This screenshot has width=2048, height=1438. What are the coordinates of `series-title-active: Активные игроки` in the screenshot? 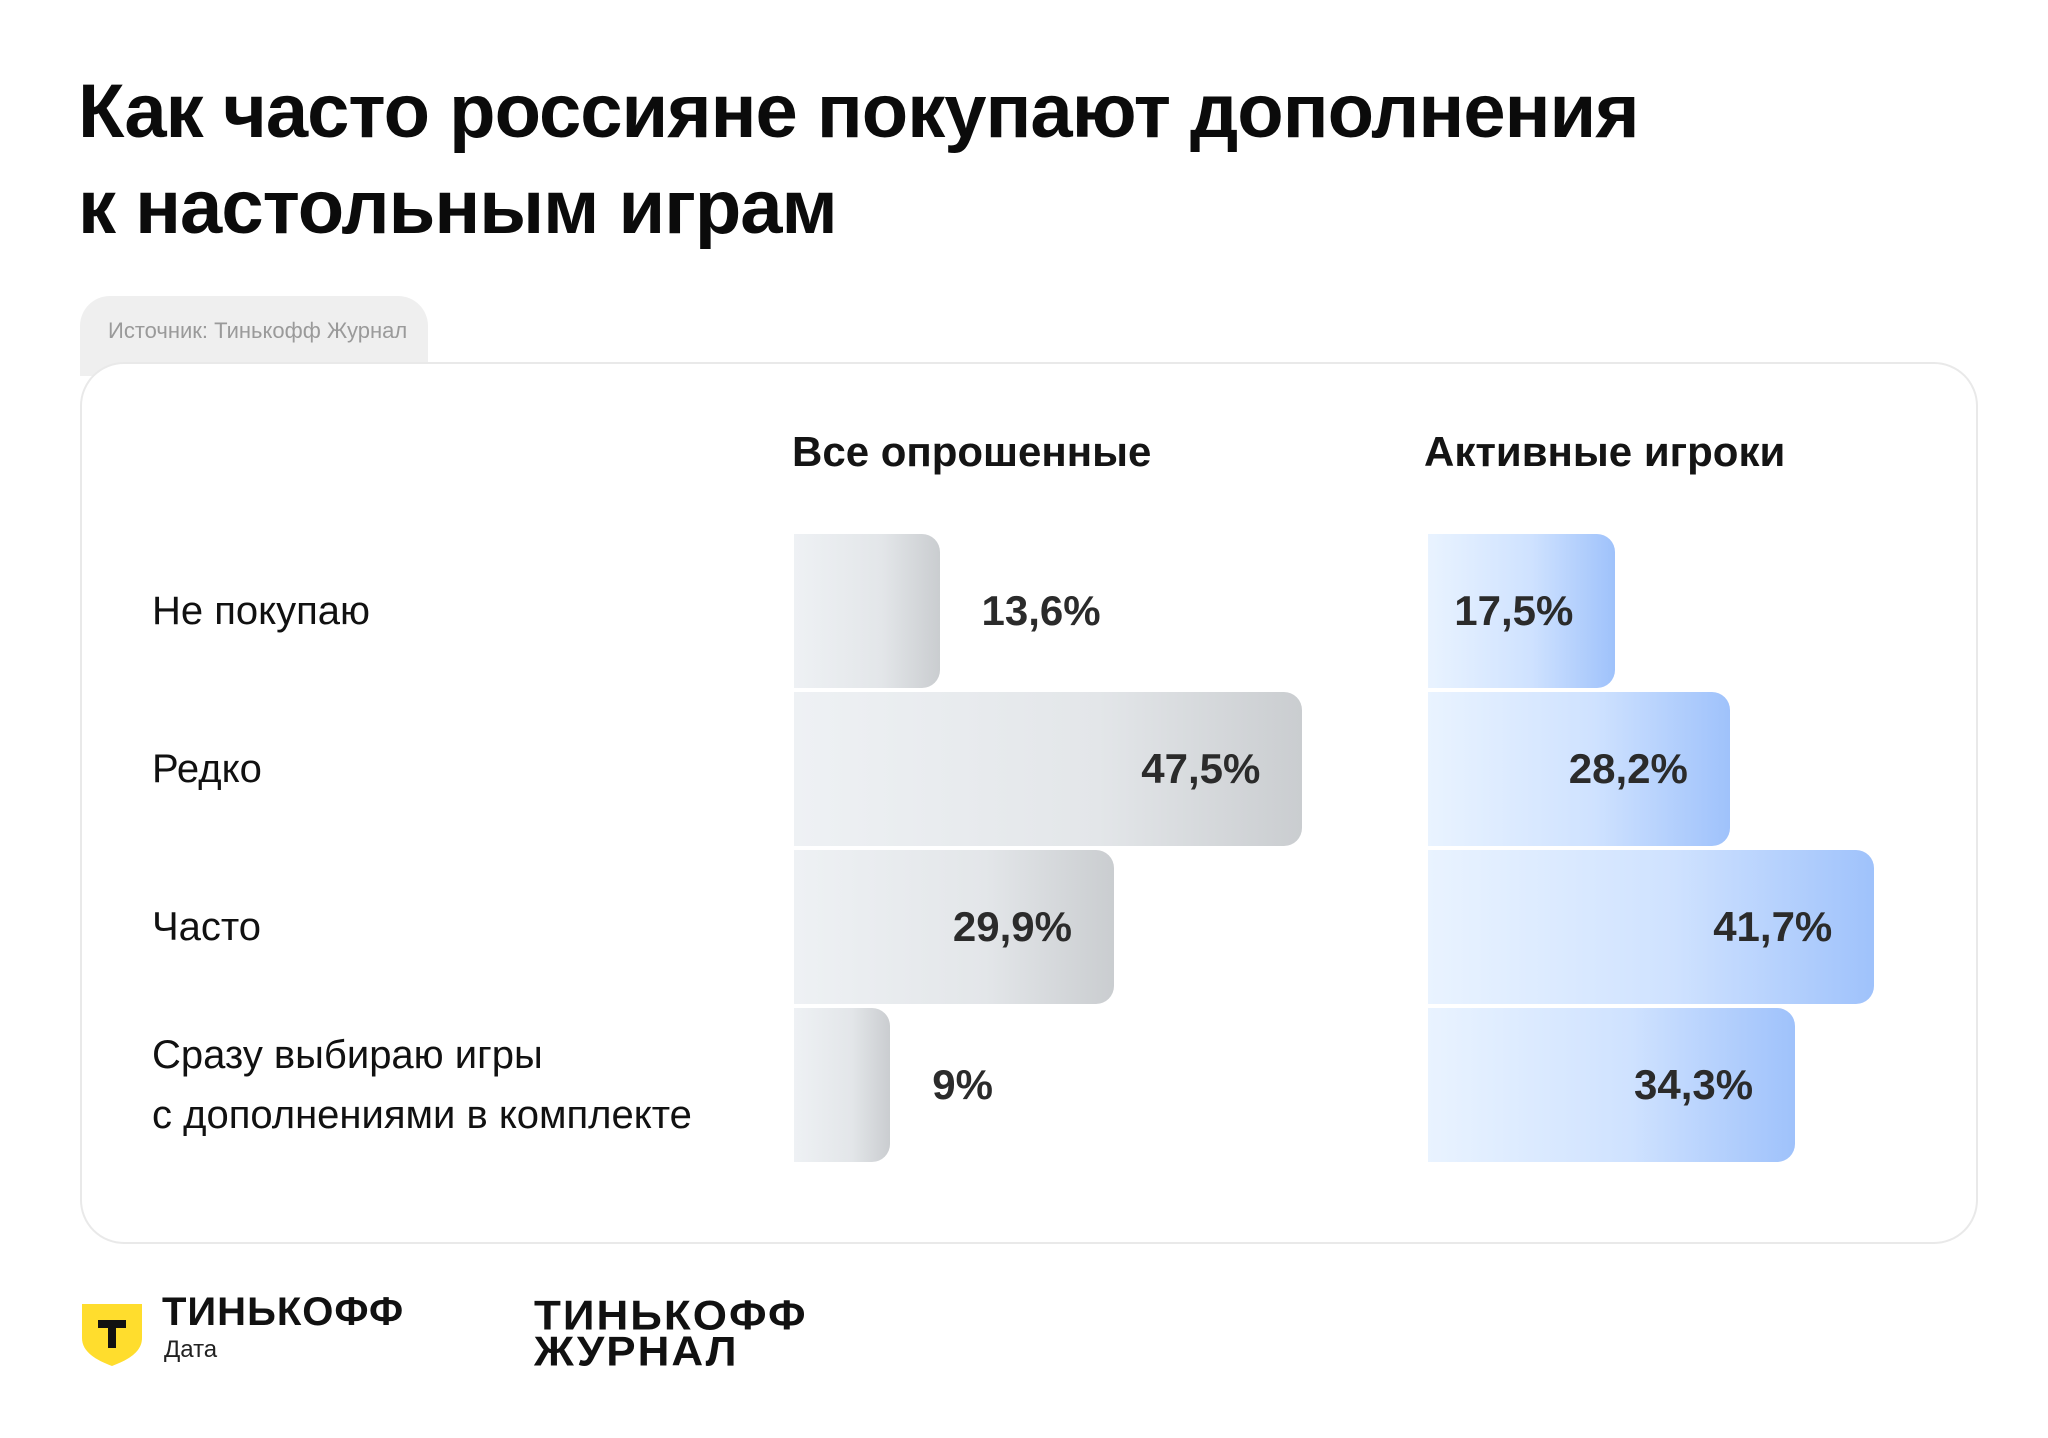 It's located at (1605, 451).